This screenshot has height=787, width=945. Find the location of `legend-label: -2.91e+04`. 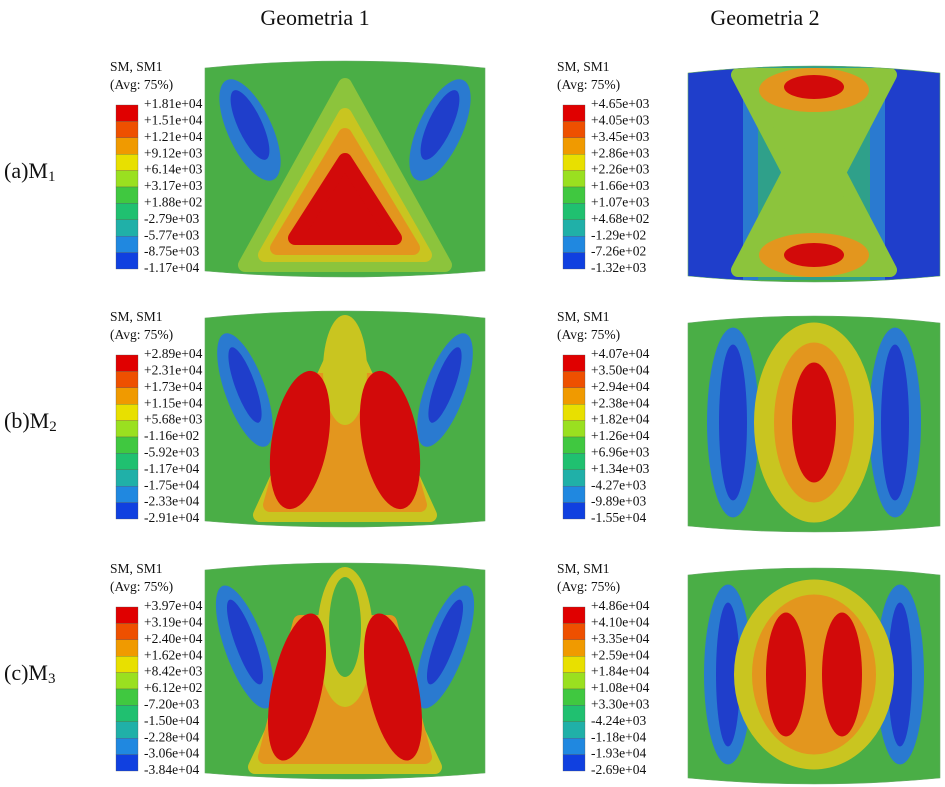

legend-label: -2.91e+04 is located at coordinates (171, 517).